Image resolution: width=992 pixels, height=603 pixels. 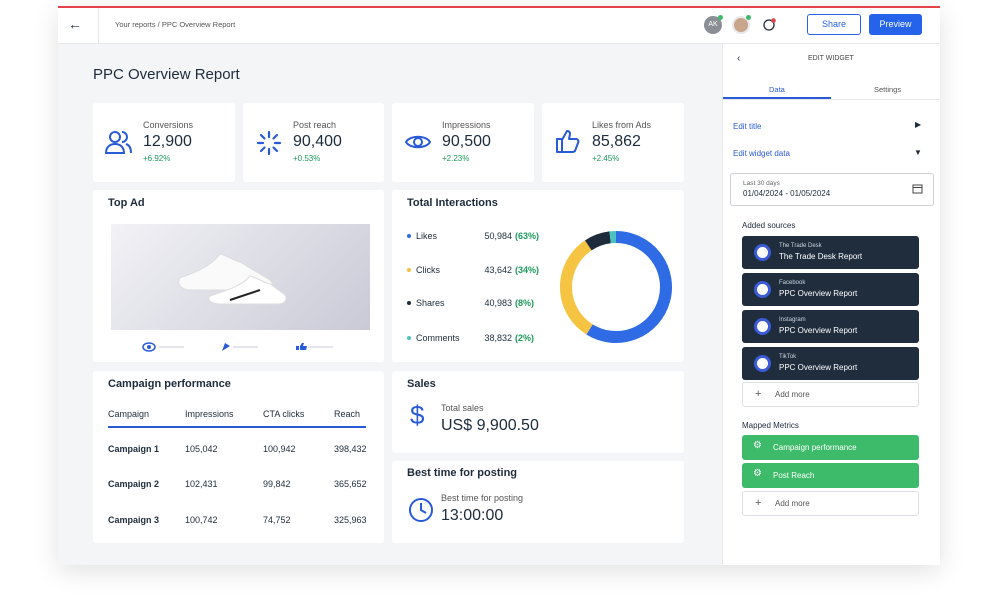 What do you see at coordinates (918, 152) in the screenshot?
I see `caret: ▼` at bounding box center [918, 152].